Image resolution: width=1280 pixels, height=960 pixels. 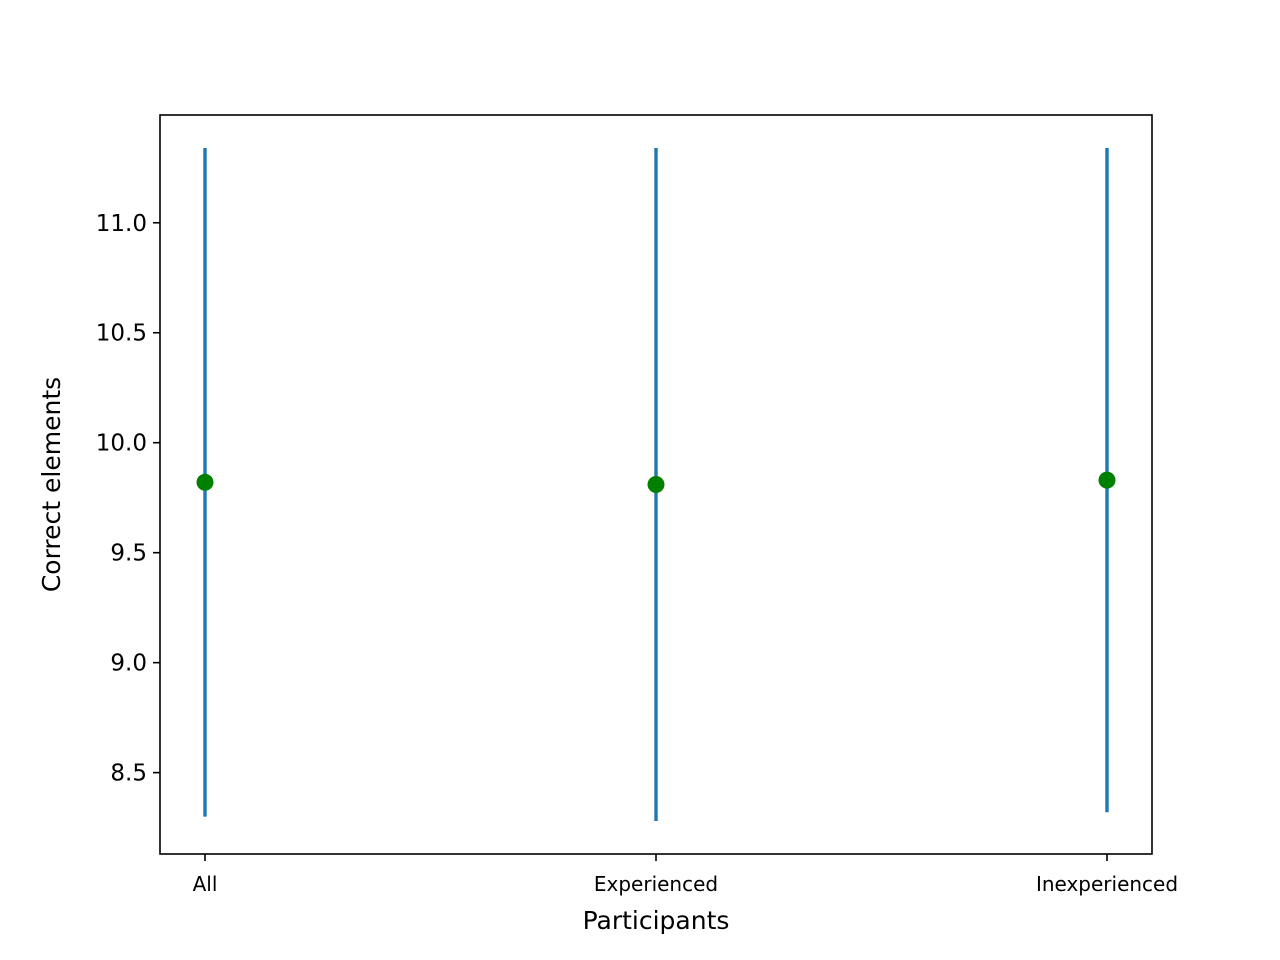 What do you see at coordinates (656, 884) in the screenshot?
I see `x-tick-label: Experienced` at bounding box center [656, 884].